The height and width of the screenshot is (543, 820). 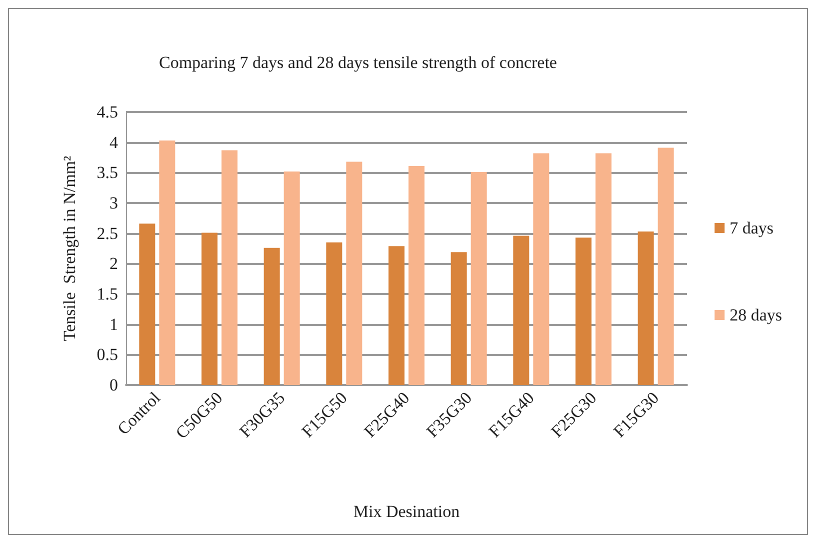 I want to click on y-tick-label: 4.5, so click(x=107, y=112).